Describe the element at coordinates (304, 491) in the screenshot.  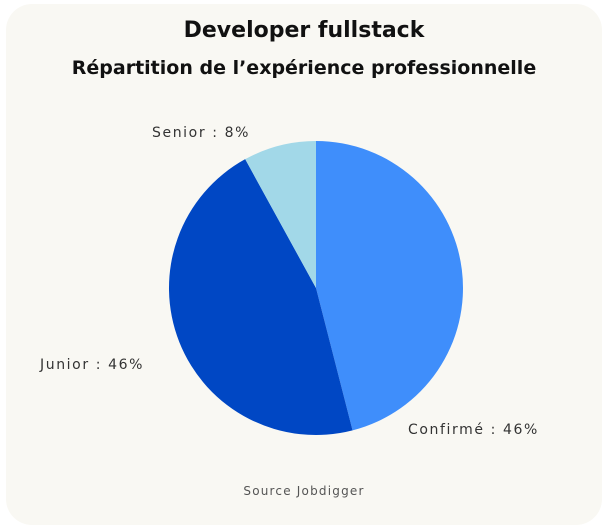
I see `source-note: Source Jobdigger` at that location.